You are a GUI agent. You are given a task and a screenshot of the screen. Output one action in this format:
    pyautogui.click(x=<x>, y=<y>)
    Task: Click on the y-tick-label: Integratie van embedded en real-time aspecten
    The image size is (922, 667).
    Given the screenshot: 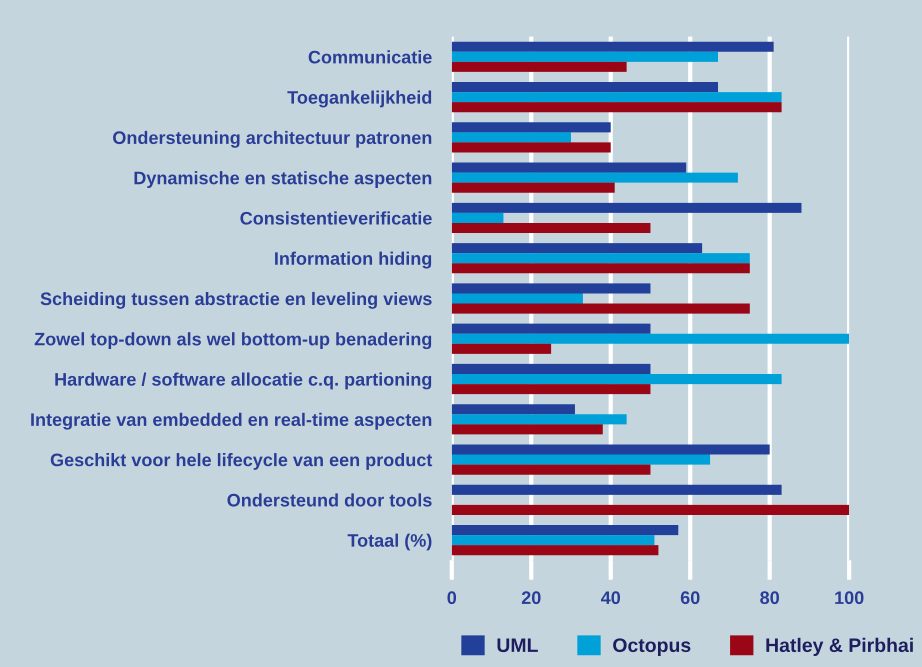 What is the action you would take?
    pyautogui.click(x=231, y=421)
    